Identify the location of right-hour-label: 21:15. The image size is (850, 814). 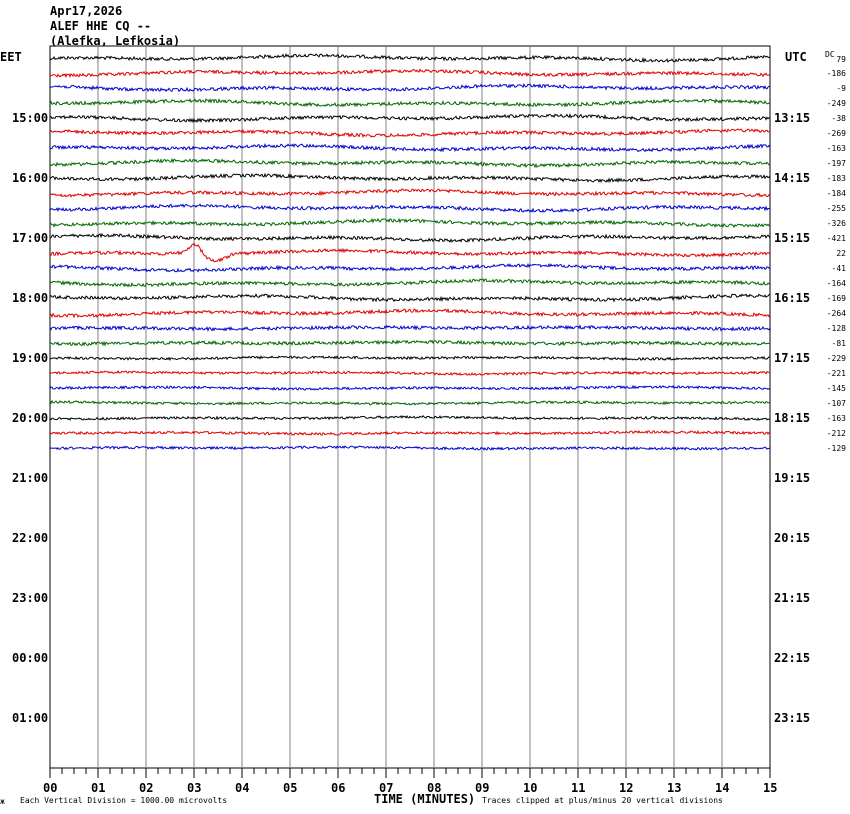
(792, 598).